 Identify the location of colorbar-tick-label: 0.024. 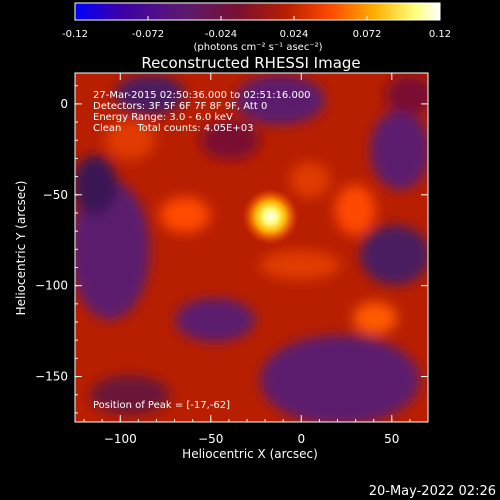
(294, 34).